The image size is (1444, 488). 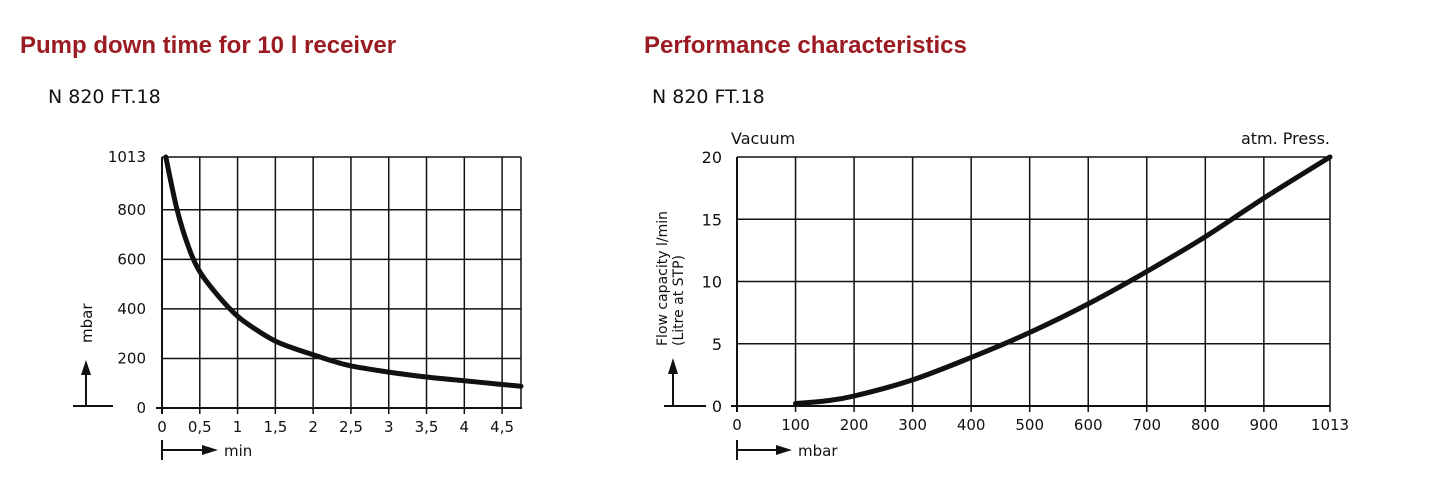 What do you see at coordinates (1029, 425) in the screenshot?
I see `x-tick-label: 500` at bounding box center [1029, 425].